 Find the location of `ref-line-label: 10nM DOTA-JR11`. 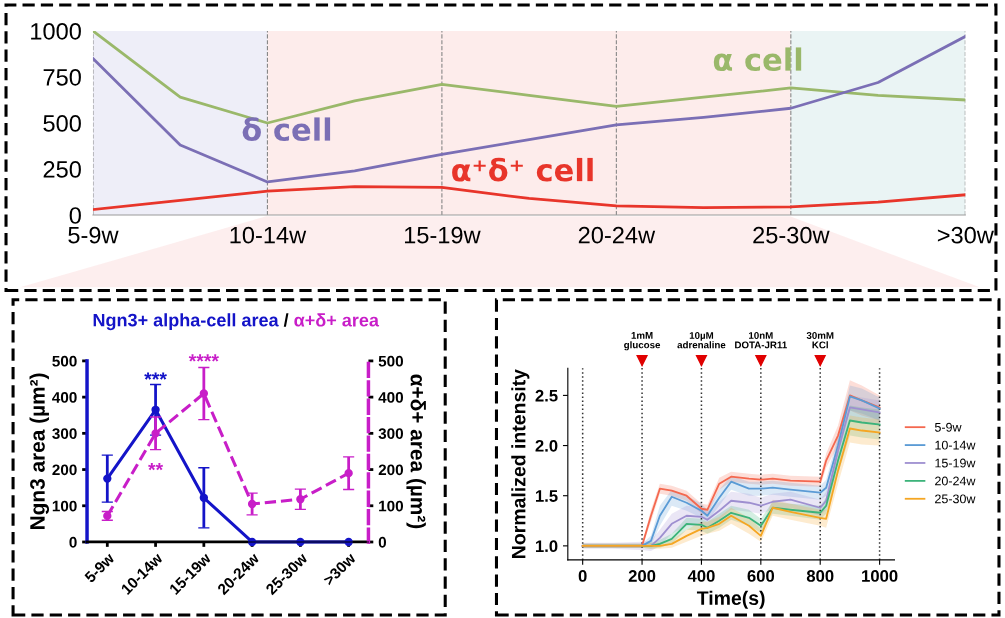

ref-line-label: 10nM DOTA-JR11 is located at coordinates (761, 340).